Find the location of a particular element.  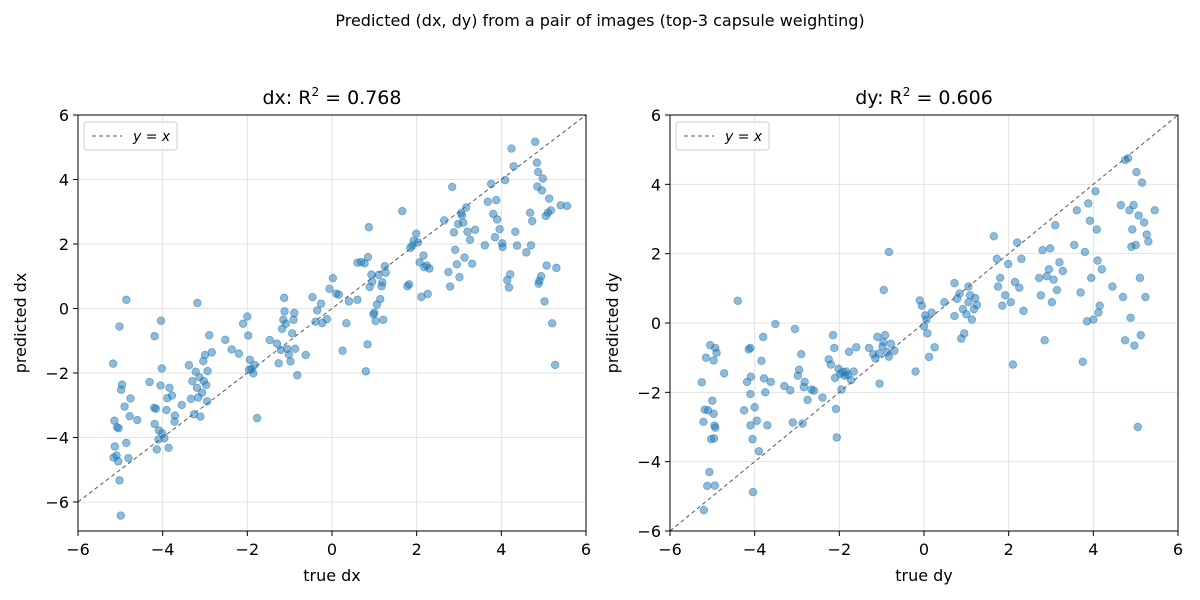

dy-x-tick-label: −2 is located at coordinates (840, 549).